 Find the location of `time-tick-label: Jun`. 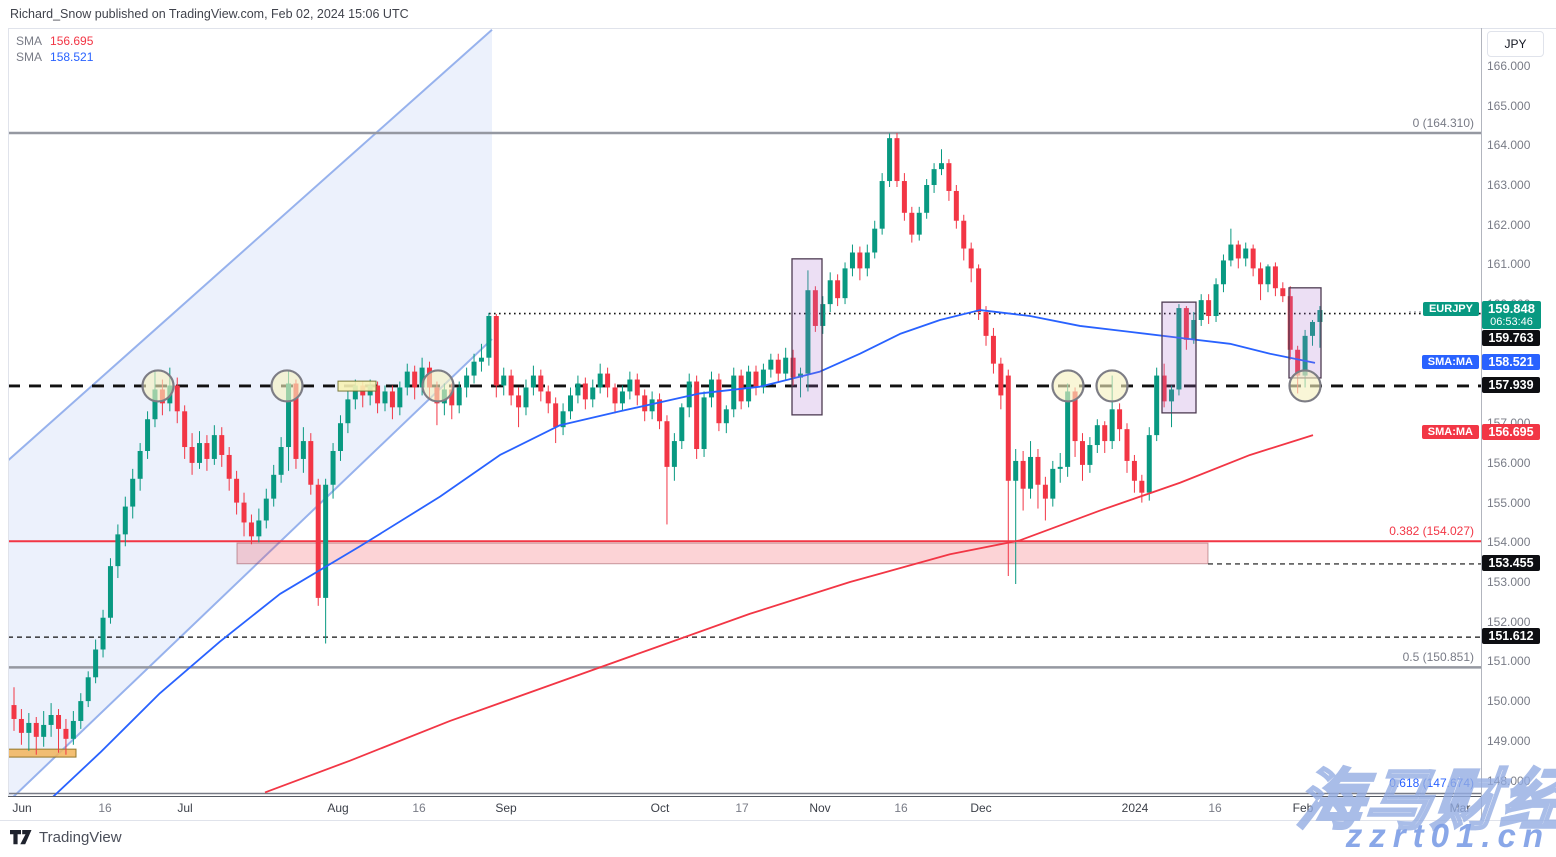

time-tick-label: Jun is located at coordinates (22, 808).